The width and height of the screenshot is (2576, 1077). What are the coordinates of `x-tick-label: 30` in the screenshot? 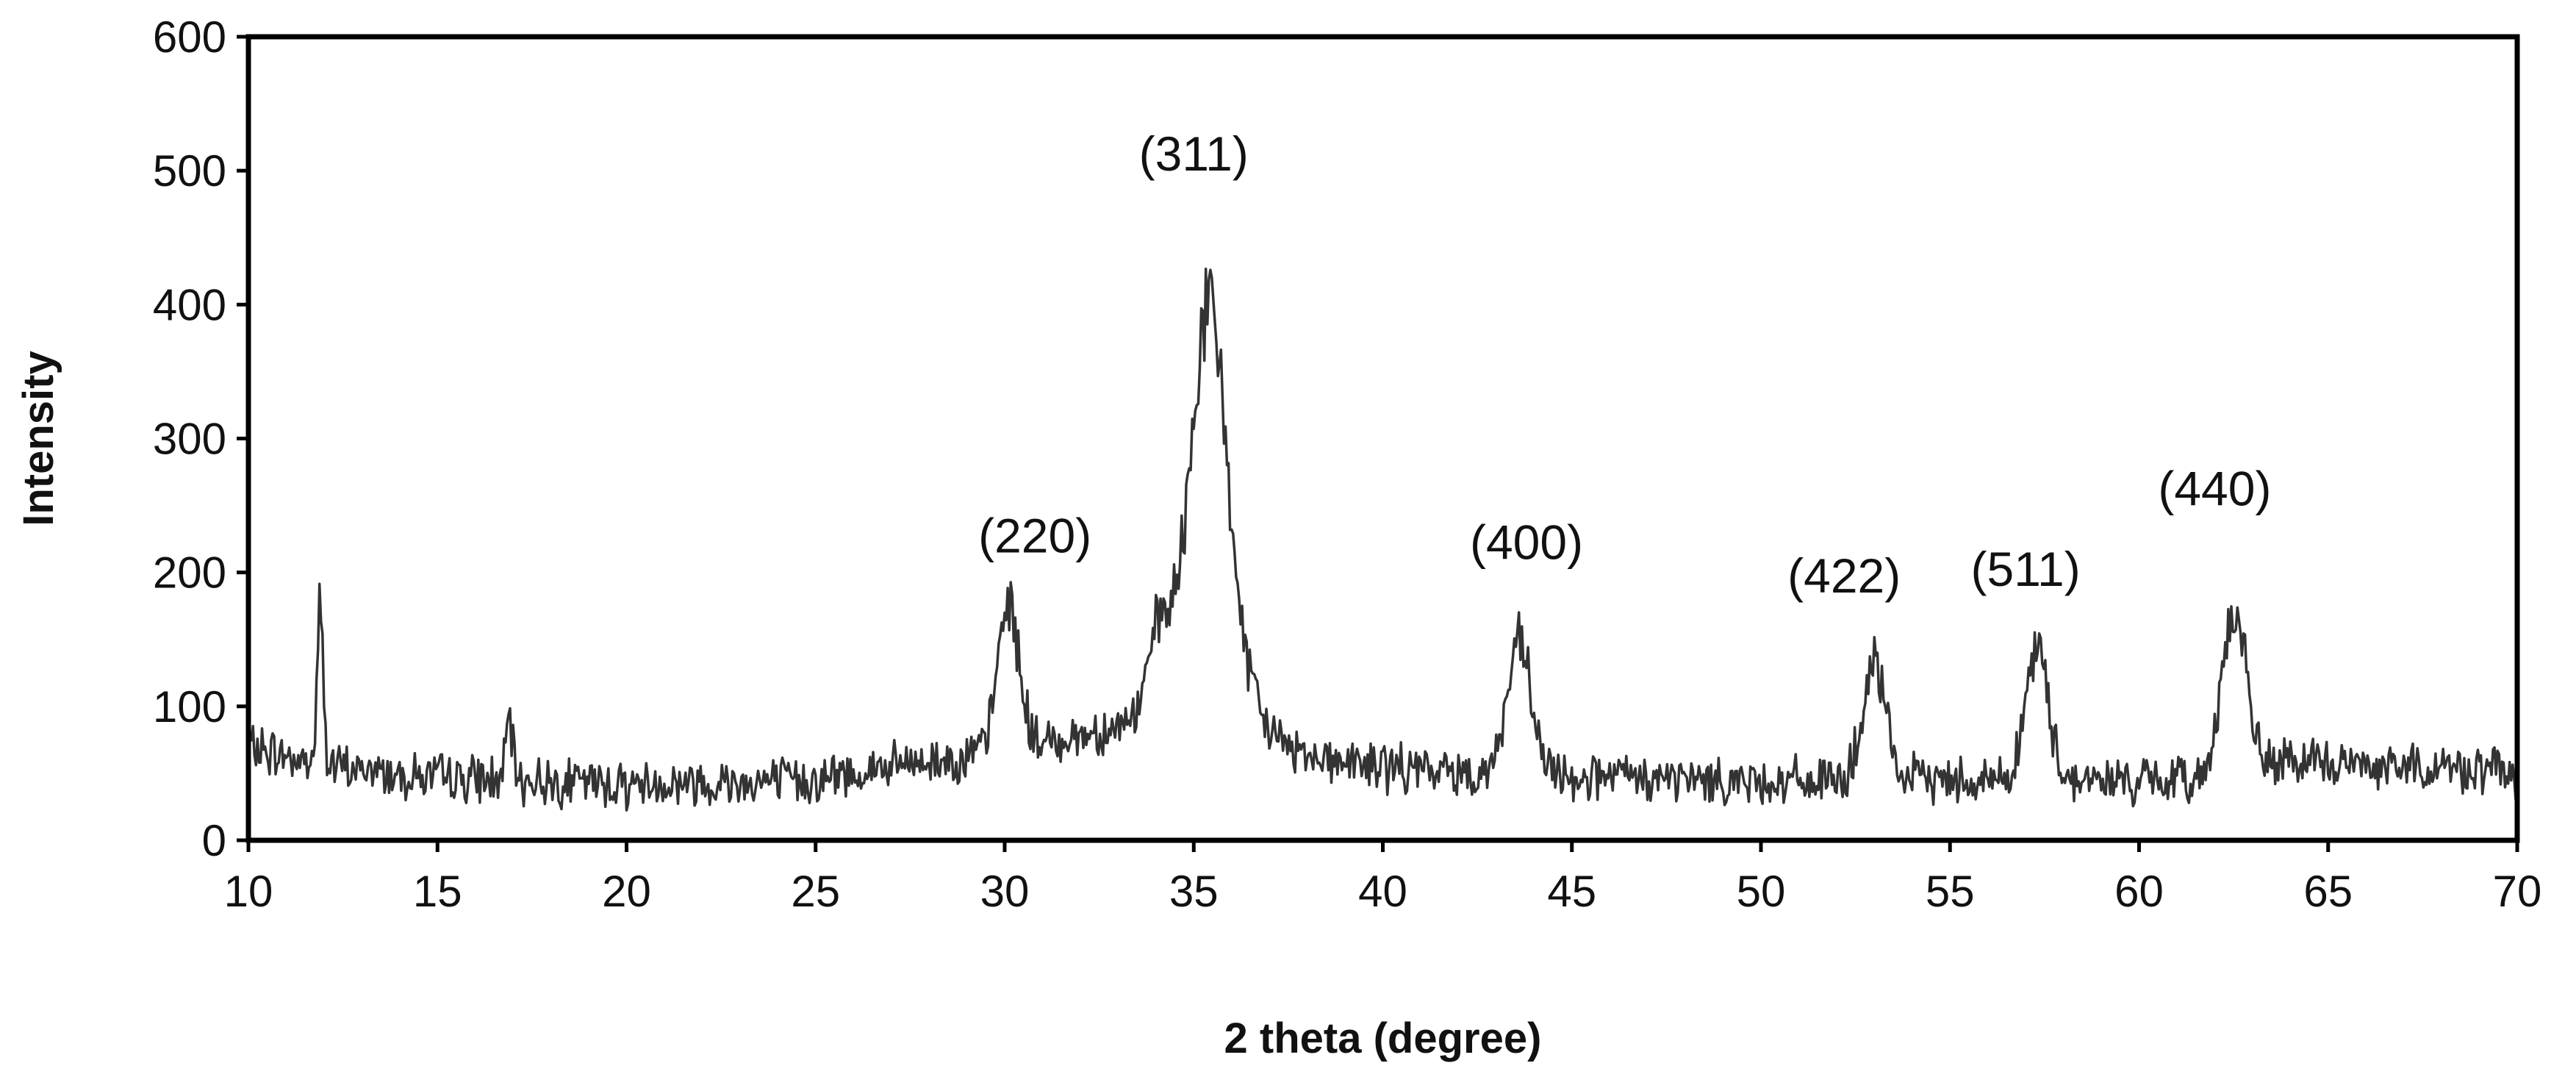 It's located at (1005, 892).